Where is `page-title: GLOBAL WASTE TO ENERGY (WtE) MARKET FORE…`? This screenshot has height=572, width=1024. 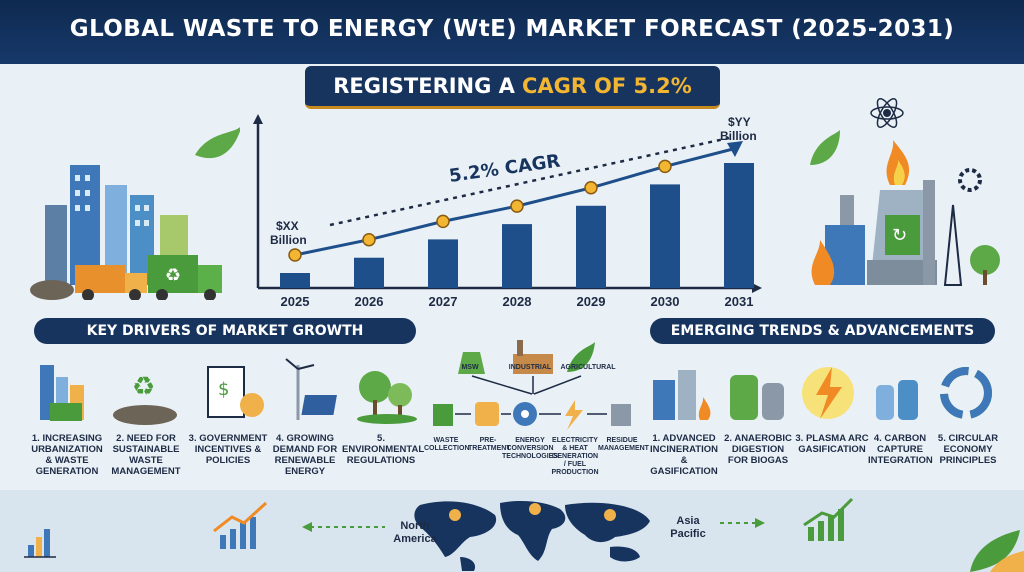 page-title: GLOBAL WASTE TO ENERGY (WtE) MARKET FORE… is located at coordinates (512, 29).